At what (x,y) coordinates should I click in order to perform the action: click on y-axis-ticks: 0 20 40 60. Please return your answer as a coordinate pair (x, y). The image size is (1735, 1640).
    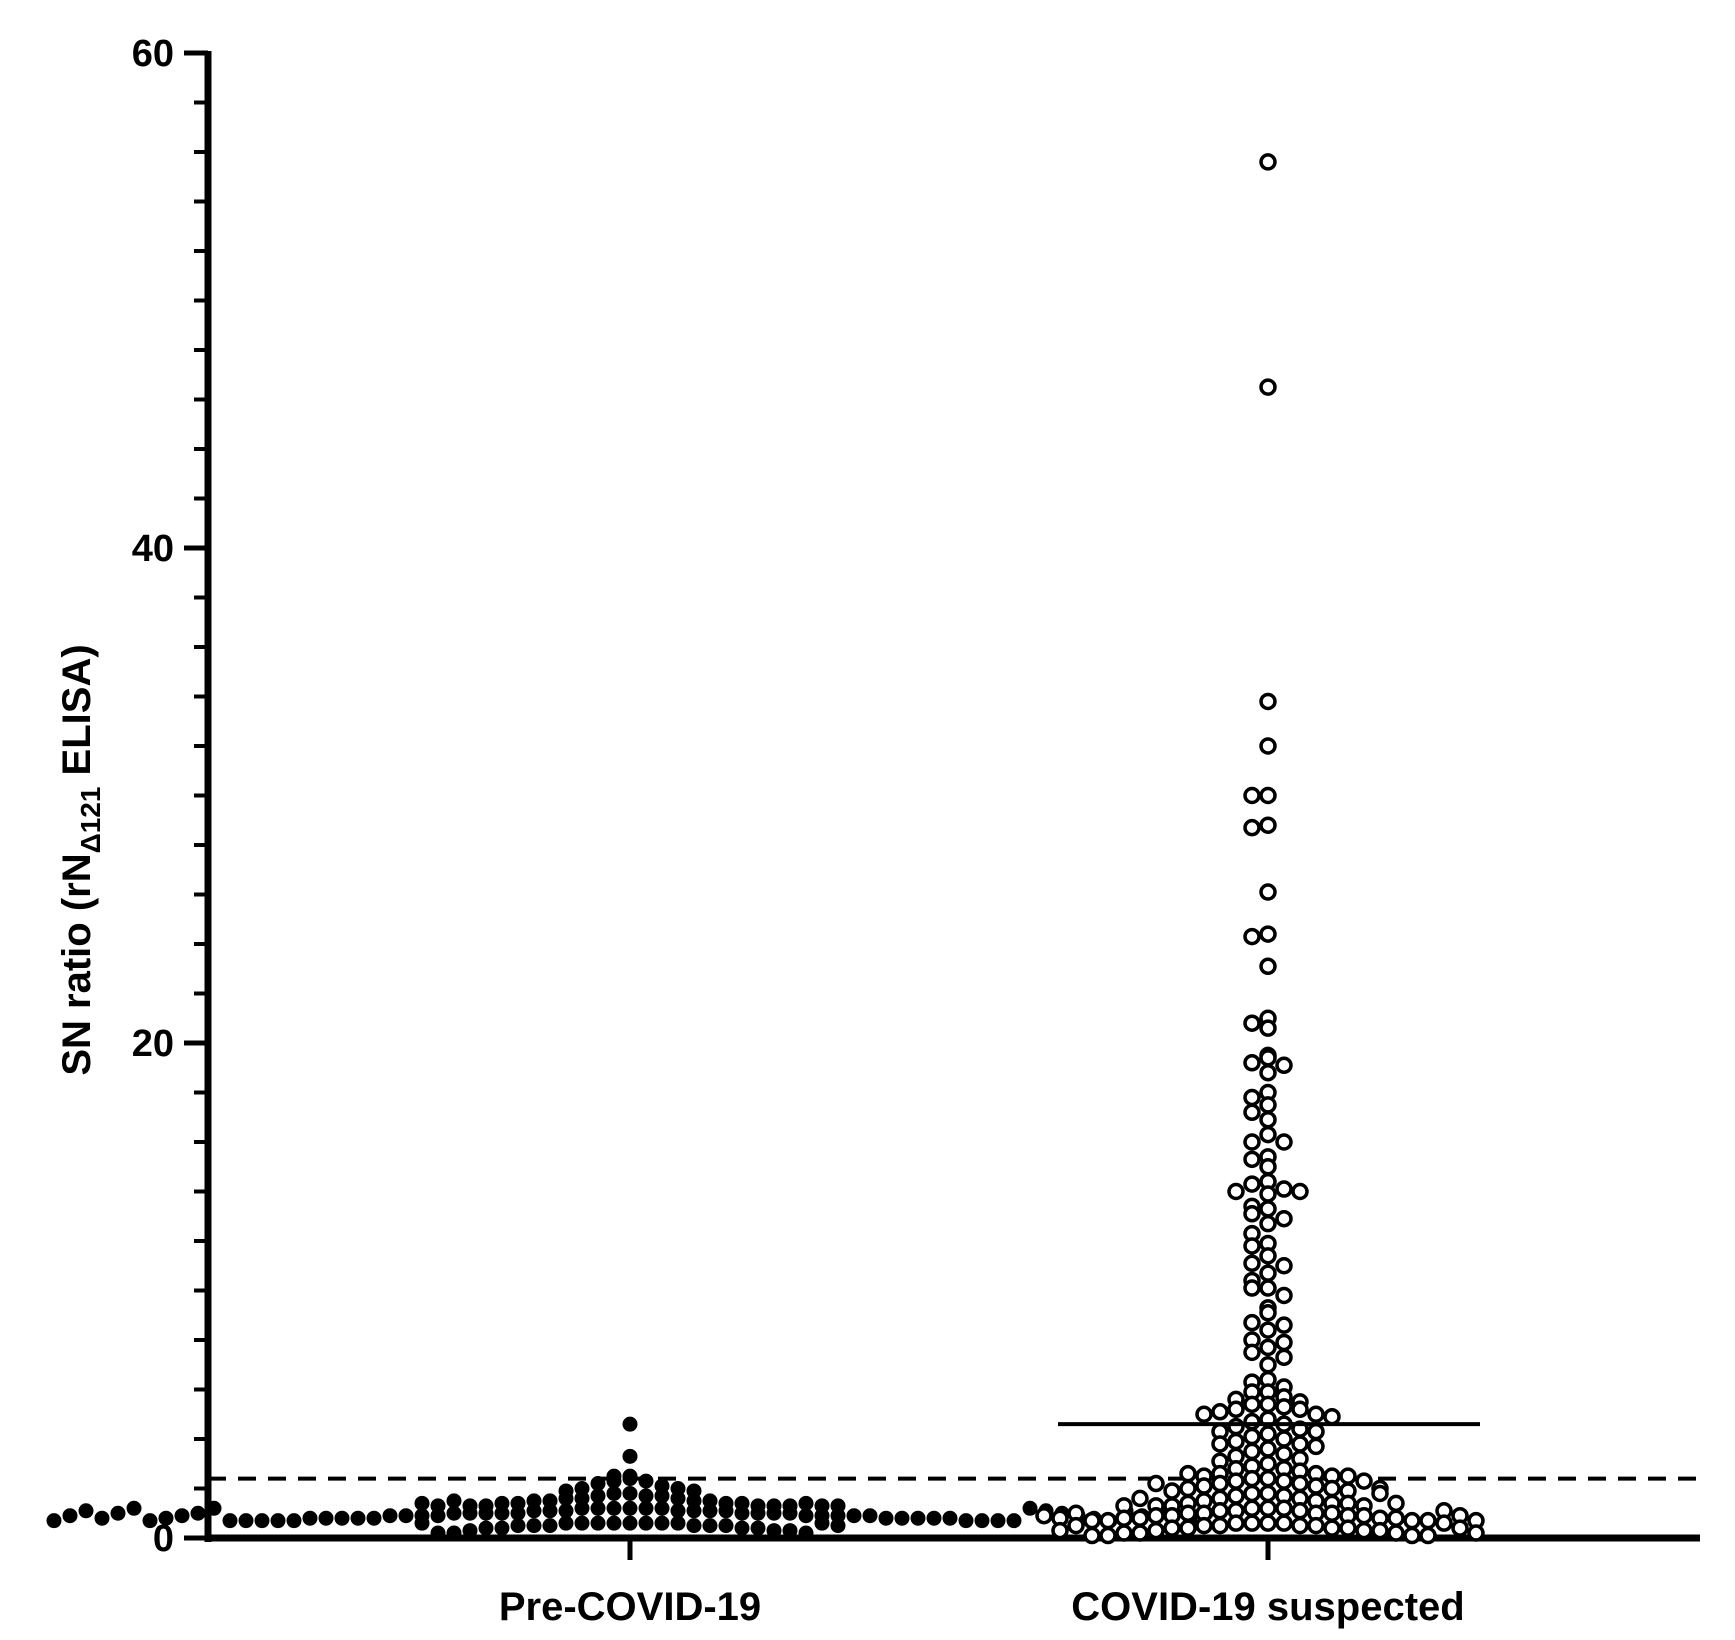
    Looking at the image, I should click on (170, 796).